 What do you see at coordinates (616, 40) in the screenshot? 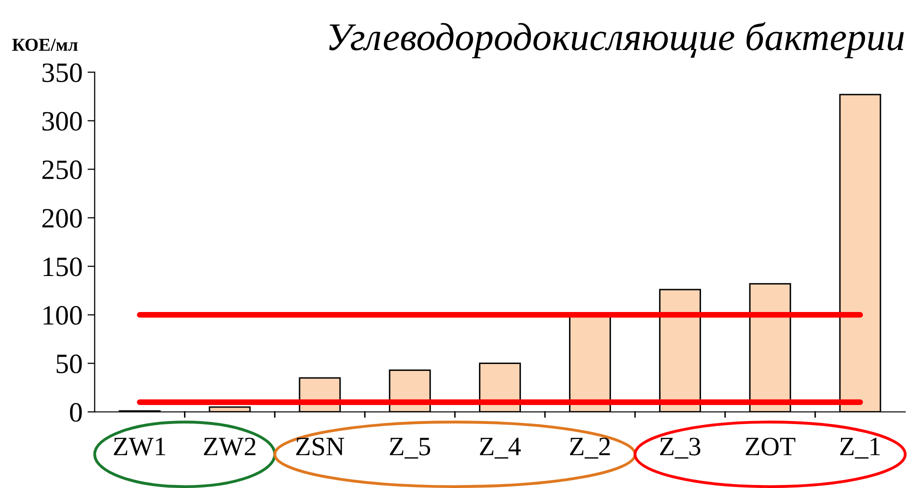
I see `chart-title: Углеводородокисляющие бактерии` at bounding box center [616, 40].